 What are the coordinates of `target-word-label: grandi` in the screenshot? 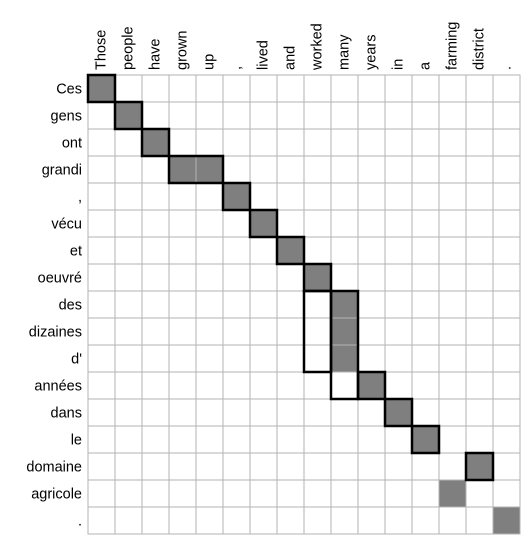 It's located at (62, 170).